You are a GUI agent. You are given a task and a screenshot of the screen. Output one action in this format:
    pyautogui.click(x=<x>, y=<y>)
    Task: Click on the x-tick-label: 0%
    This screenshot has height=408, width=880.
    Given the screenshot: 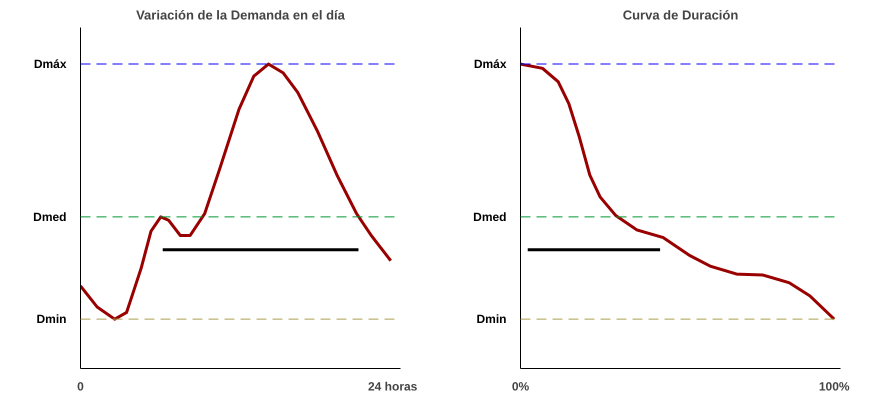 What is the action you would take?
    pyautogui.click(x=521, y=387)
    